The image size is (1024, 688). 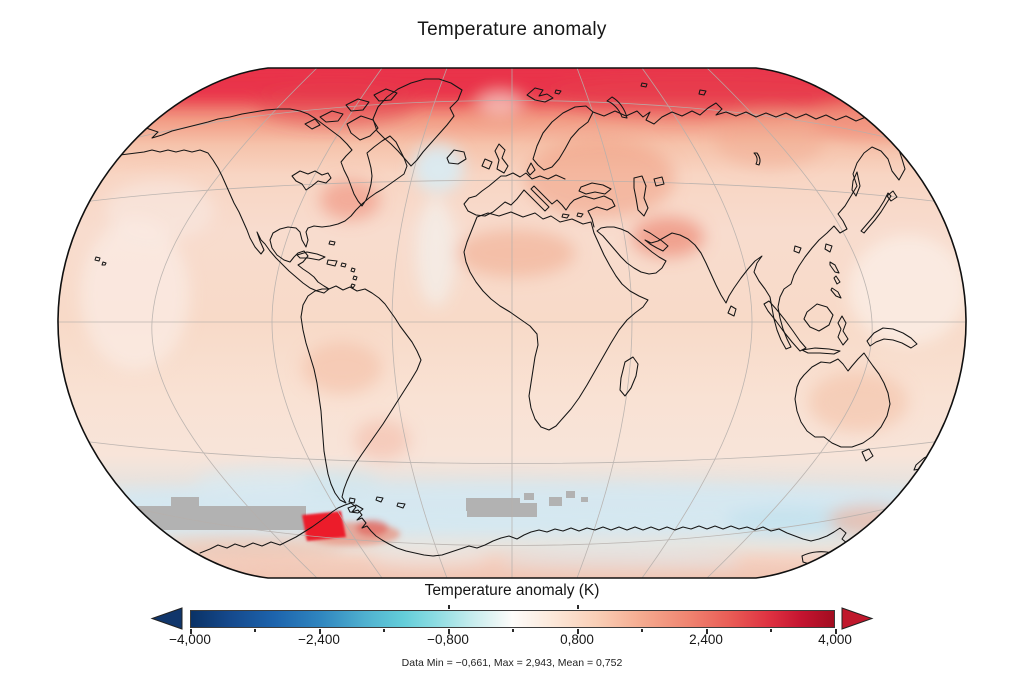 I want to click on missing-data-central, so click(x=527, y=504).